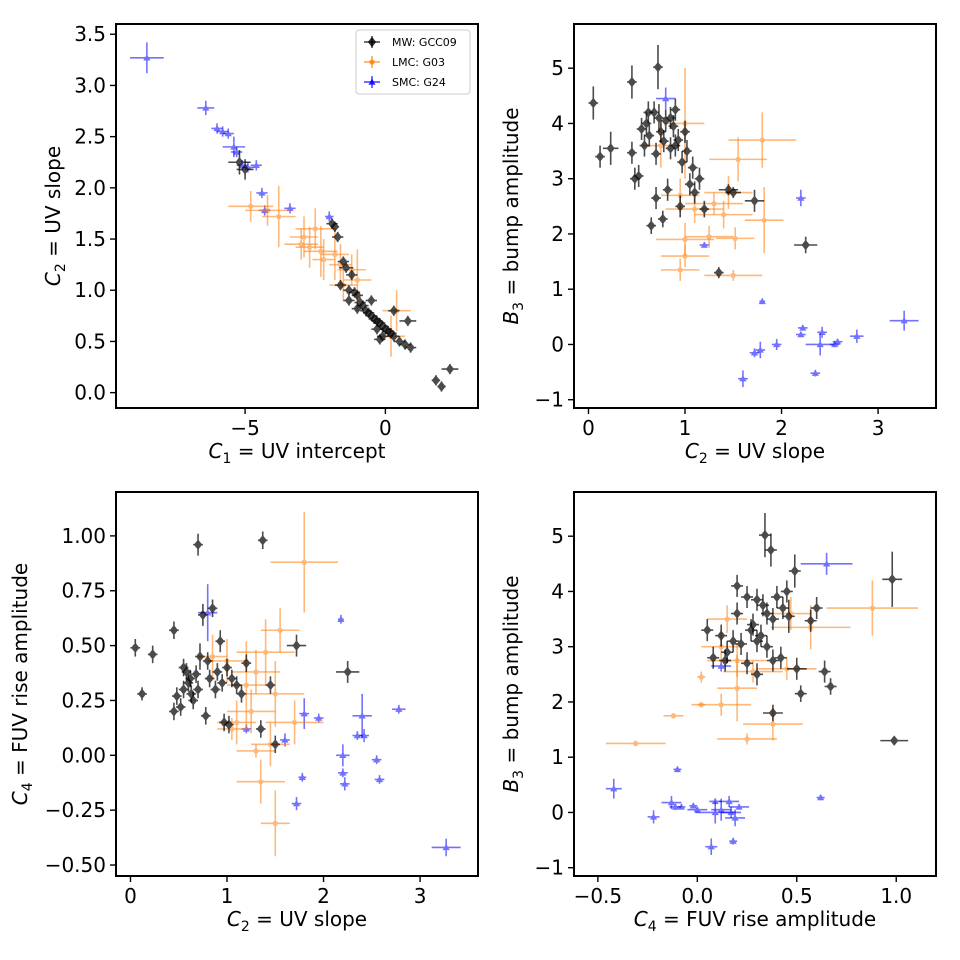 The height and width of the screenshot is (960, 960). I want to click on x-tick-label: −5, so click(244, 428).